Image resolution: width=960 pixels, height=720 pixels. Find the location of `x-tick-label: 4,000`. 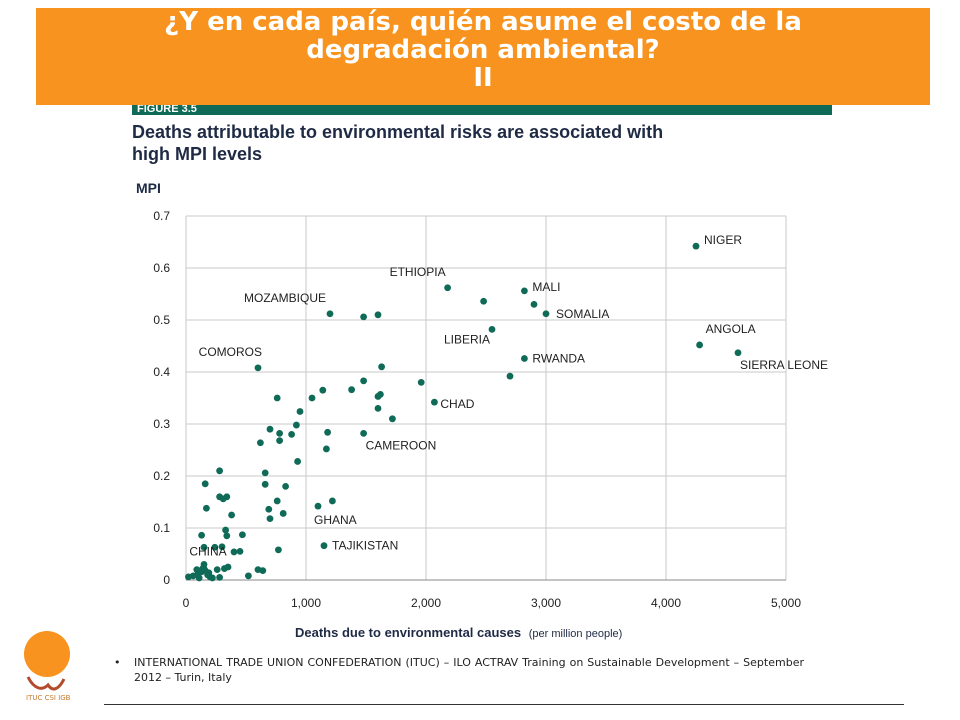

x-tick-label: 4,000 is located at coordinates (666, 603).